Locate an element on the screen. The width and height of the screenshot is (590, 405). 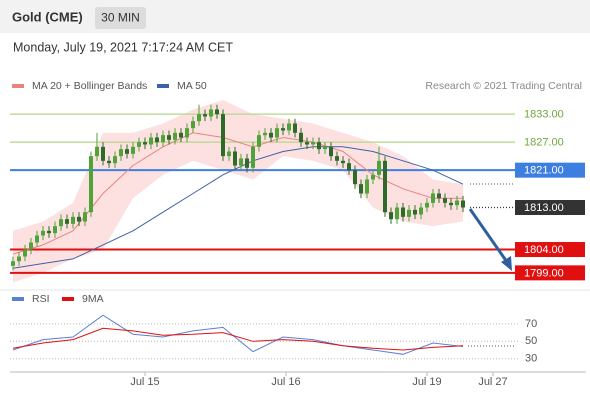
instrument-title: Gold (CME) is located at coordinates (47, 16).